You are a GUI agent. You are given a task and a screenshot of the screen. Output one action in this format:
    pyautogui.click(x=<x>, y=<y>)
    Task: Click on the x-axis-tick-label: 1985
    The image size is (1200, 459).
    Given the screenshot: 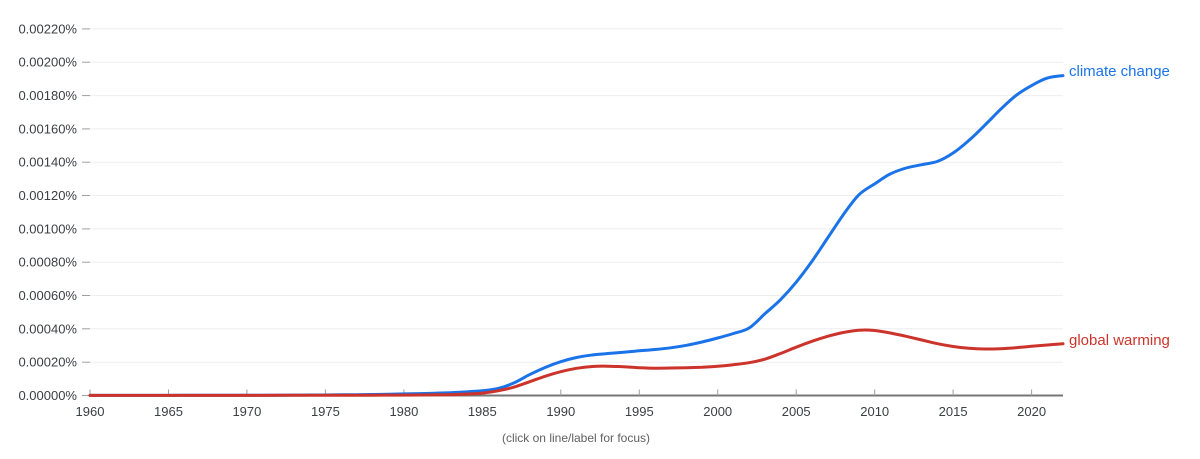 What is the action you would take?
    pyautogui.click(x=482, y=411)
    